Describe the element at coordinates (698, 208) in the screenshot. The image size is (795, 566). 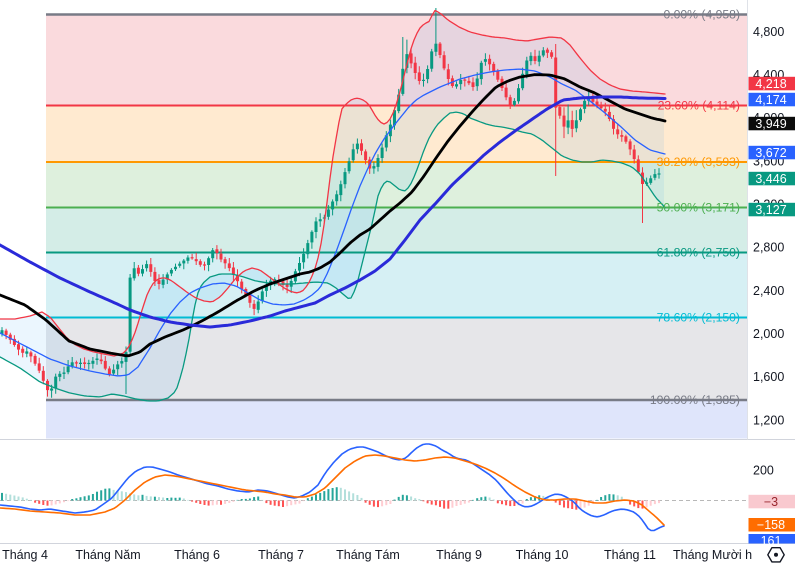
I see `svg-text: 50.00% (3,171)` at that location.